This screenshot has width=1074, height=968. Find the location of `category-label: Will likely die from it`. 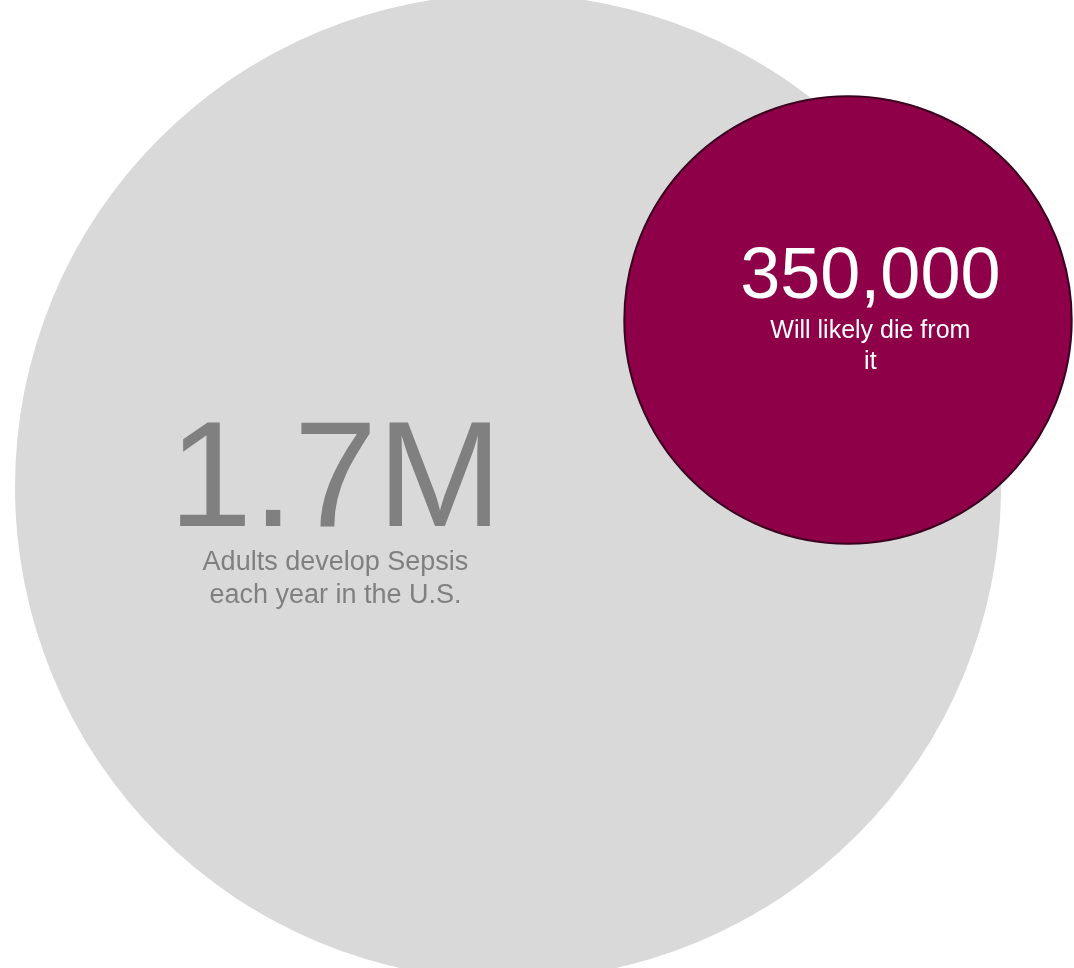

category-label: Will likely die from it is located at coordinates (870, 344).